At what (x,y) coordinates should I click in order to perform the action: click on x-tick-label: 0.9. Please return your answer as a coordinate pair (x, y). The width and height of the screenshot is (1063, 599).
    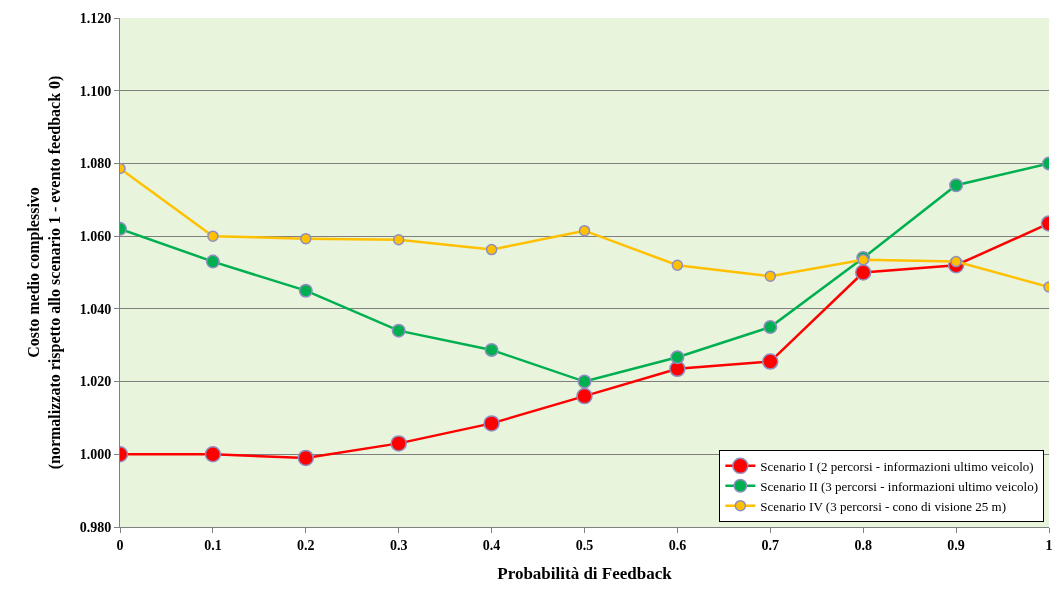
    Looking at the image, I should click on (956, 545).